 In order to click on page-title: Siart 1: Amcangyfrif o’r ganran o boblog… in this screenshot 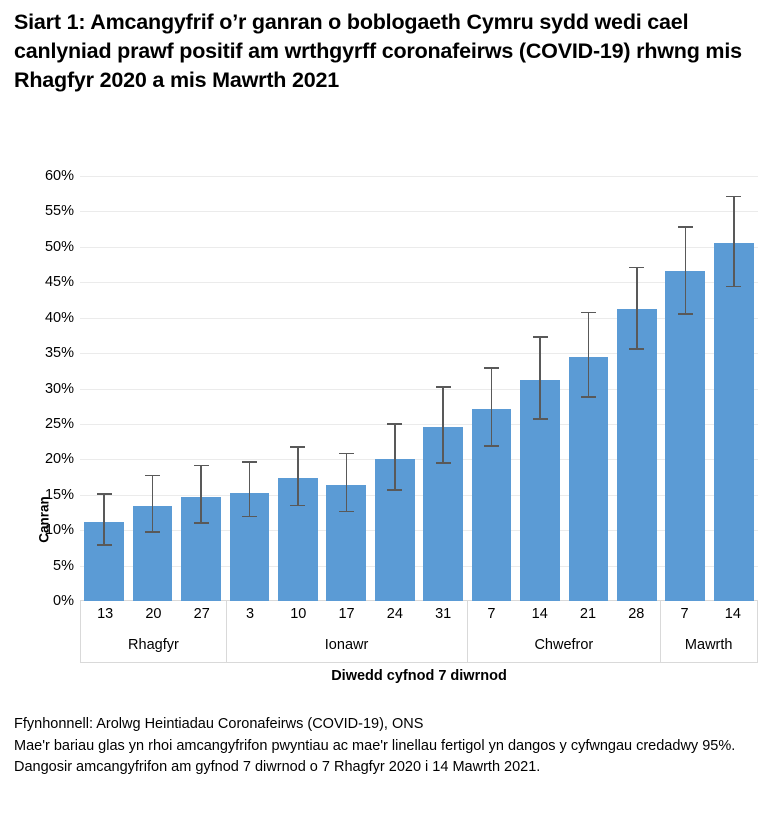, I will do `click(378, 51)`.